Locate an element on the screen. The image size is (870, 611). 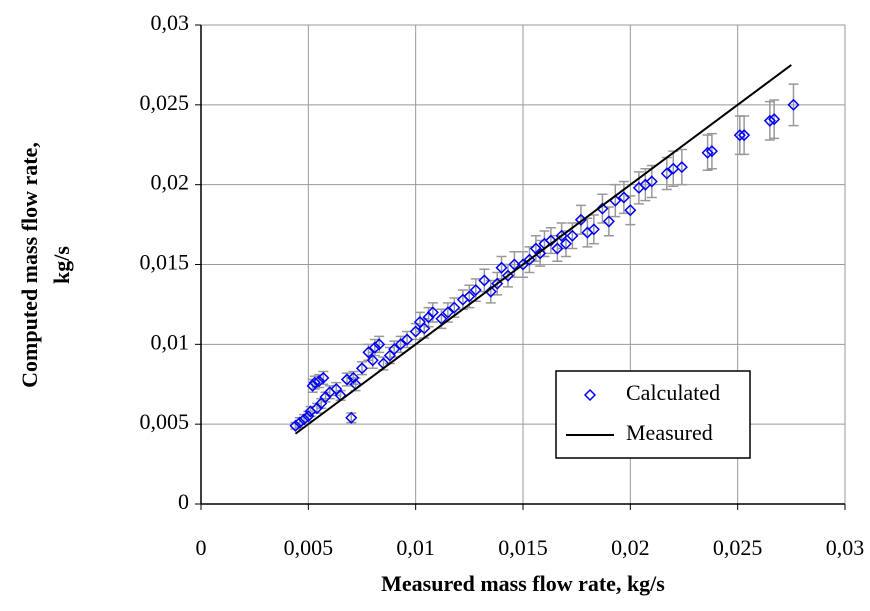
y-tick-label: 0 is located at coordinates (183, 501).